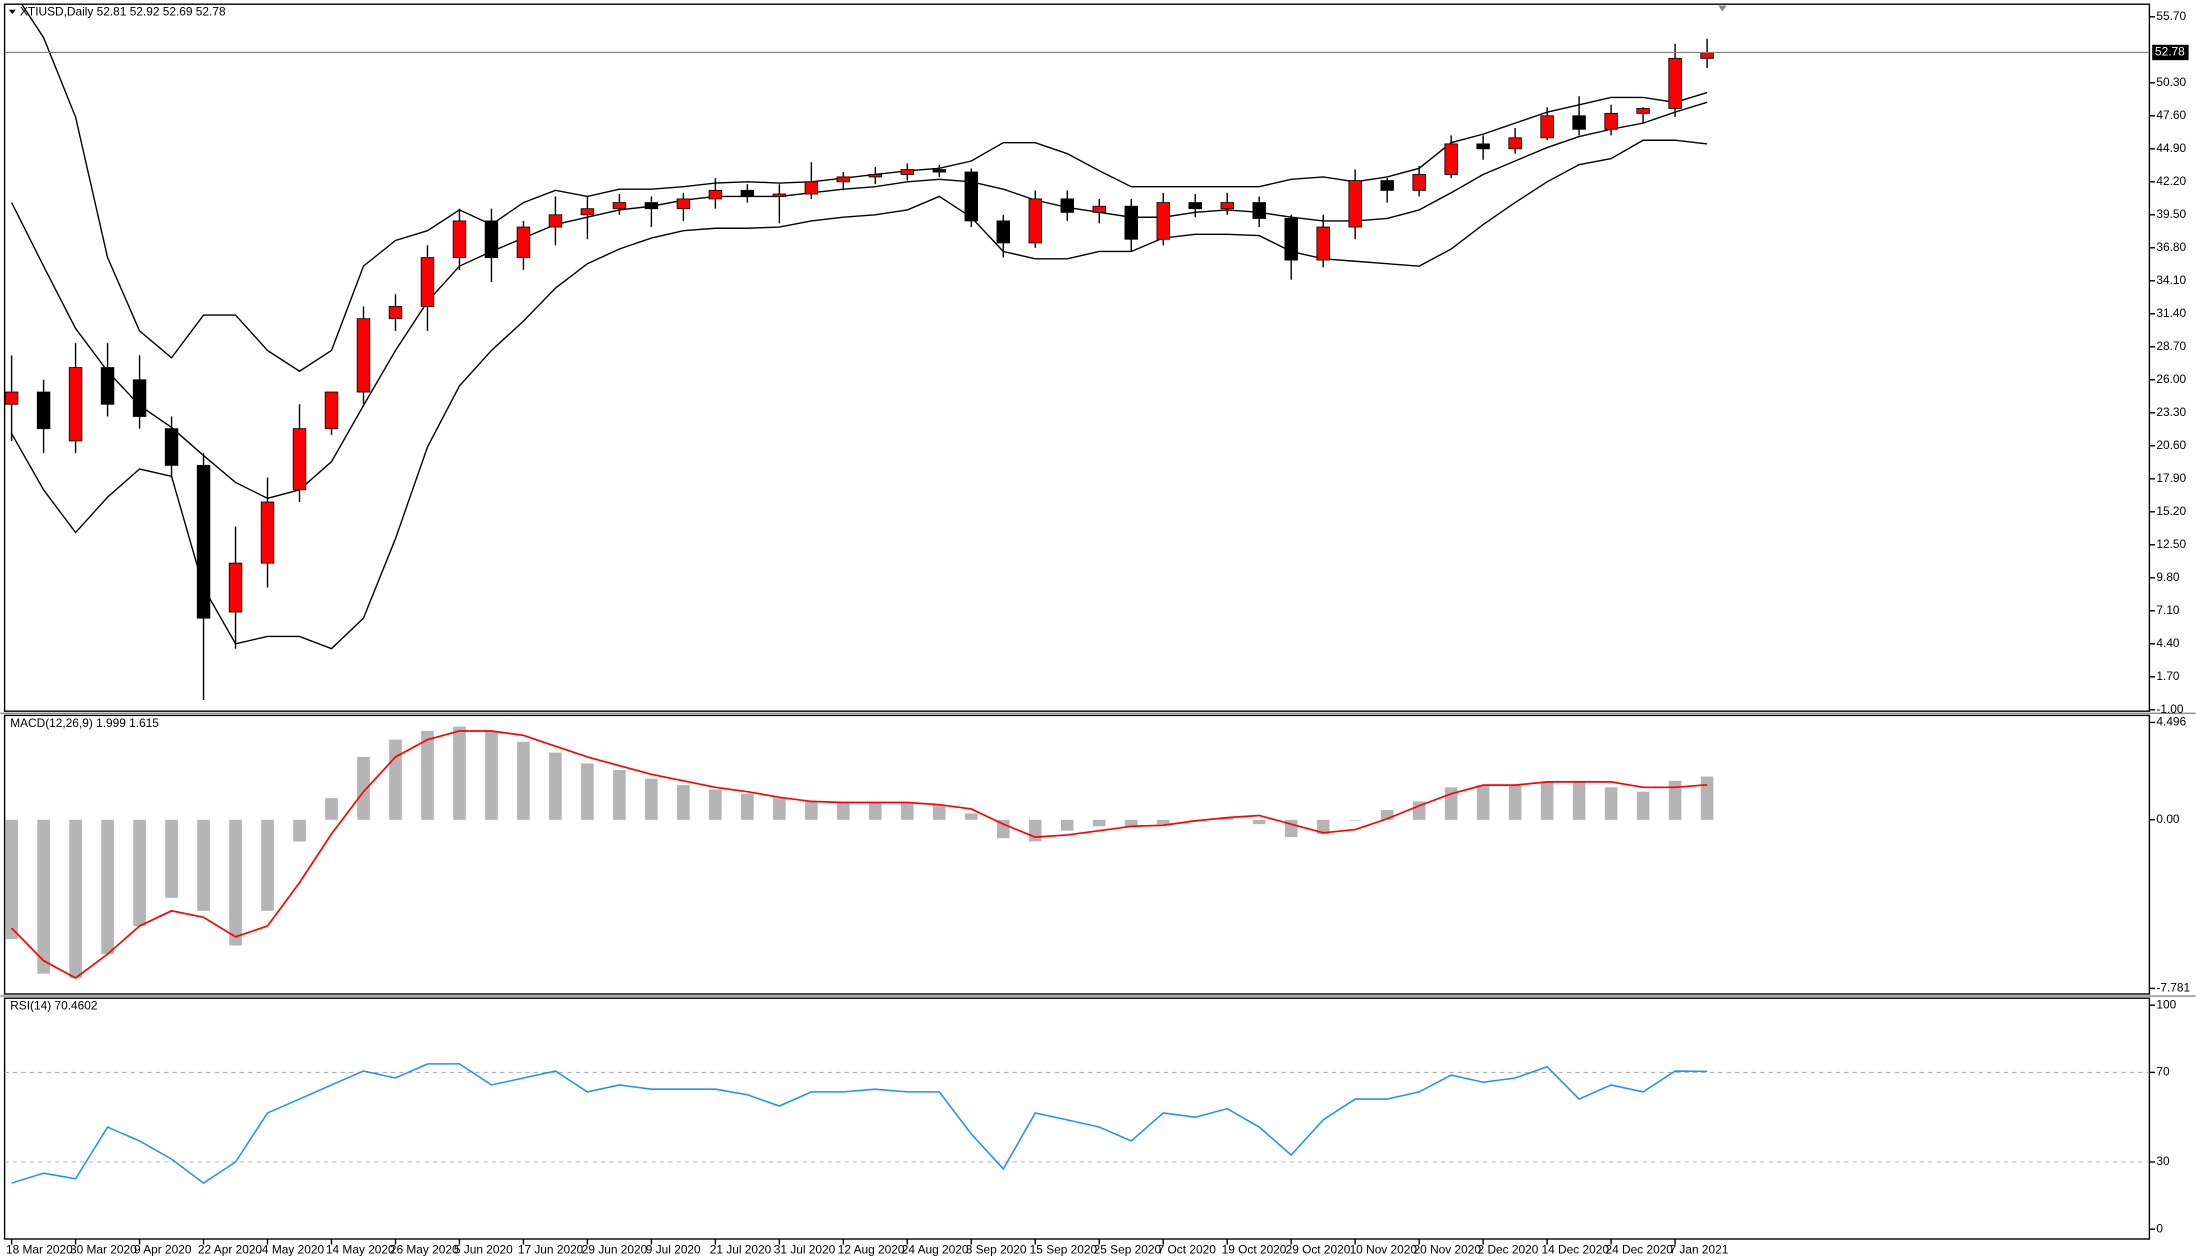 This screenshot has height=1260, width=2196. I want to click on x-tick-label: 31 Jul 2020, so click(805, 1249).